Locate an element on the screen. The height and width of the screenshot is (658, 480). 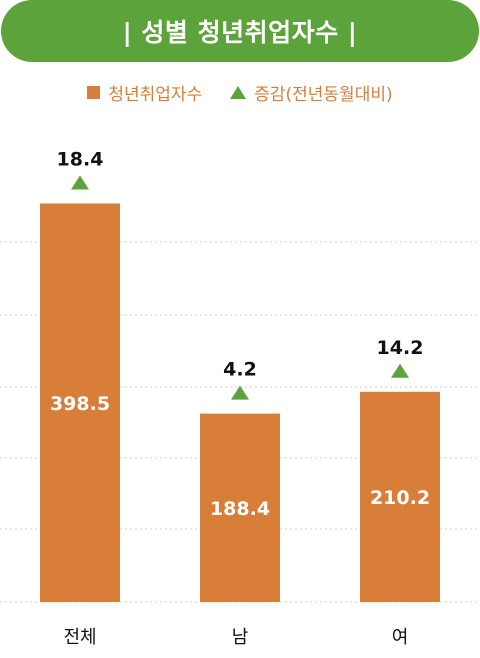
change-value-label-1: 4.2 is located at coordinates (240, 370).